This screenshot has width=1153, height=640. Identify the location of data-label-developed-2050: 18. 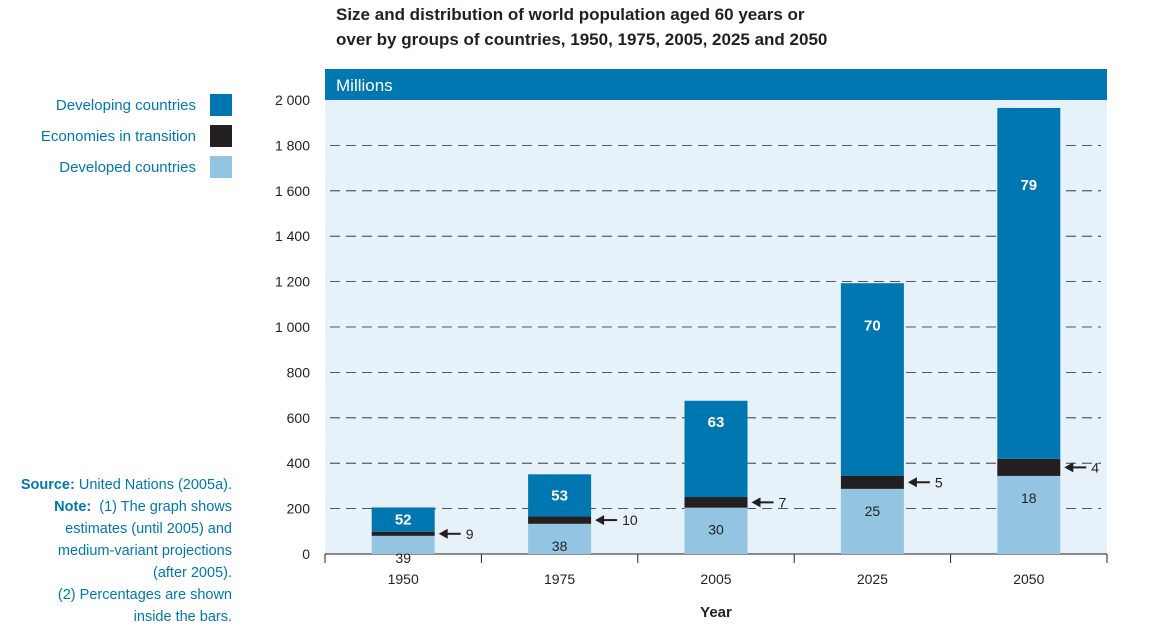
(1029, 498).